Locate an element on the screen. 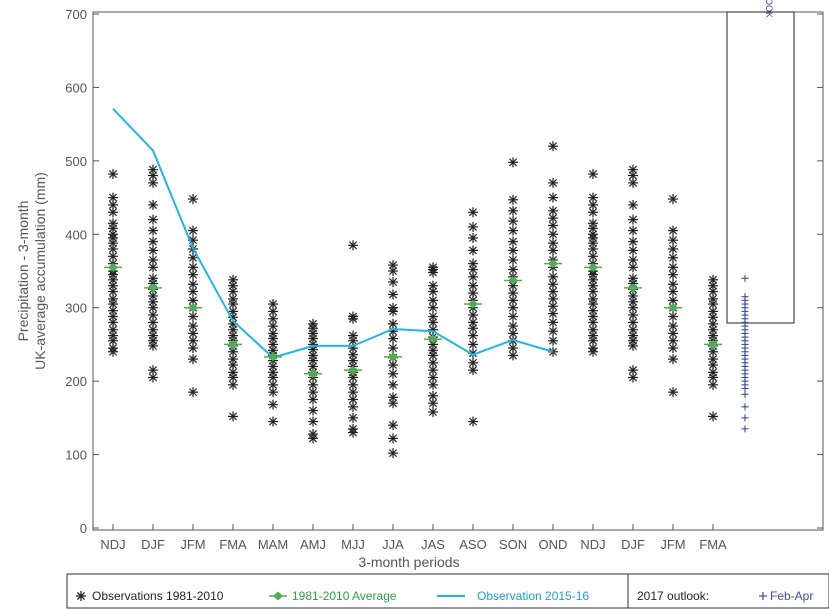 The width and height of the screenshot is (829, 609). x-tick-label: SON is located at coordinates (513, 544).